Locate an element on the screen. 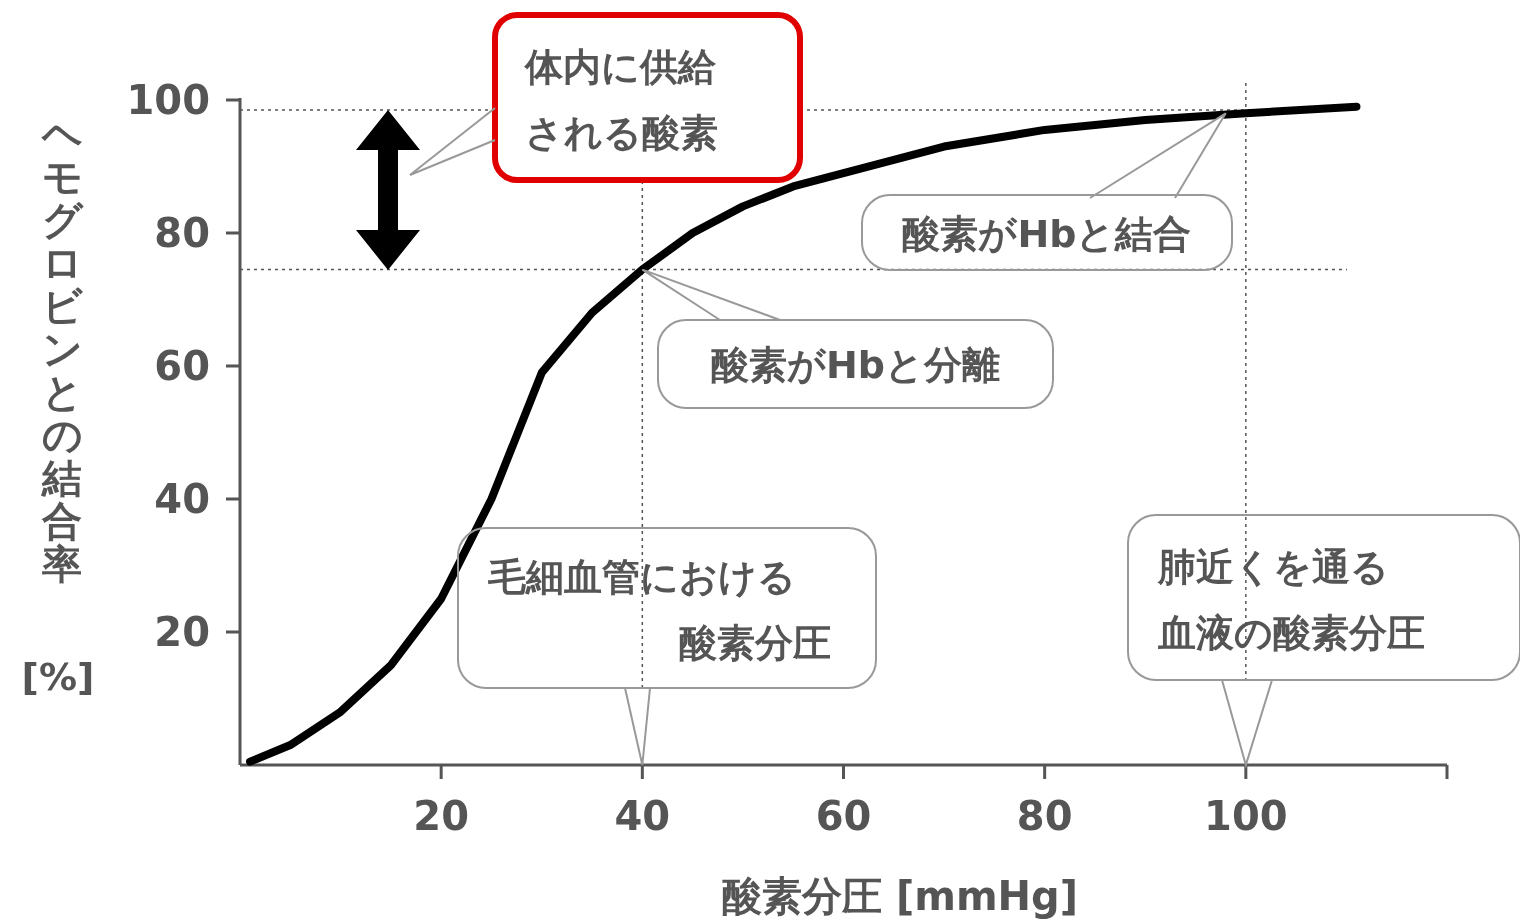  y-tick-label: 60 is located at coordinates (182, 366).